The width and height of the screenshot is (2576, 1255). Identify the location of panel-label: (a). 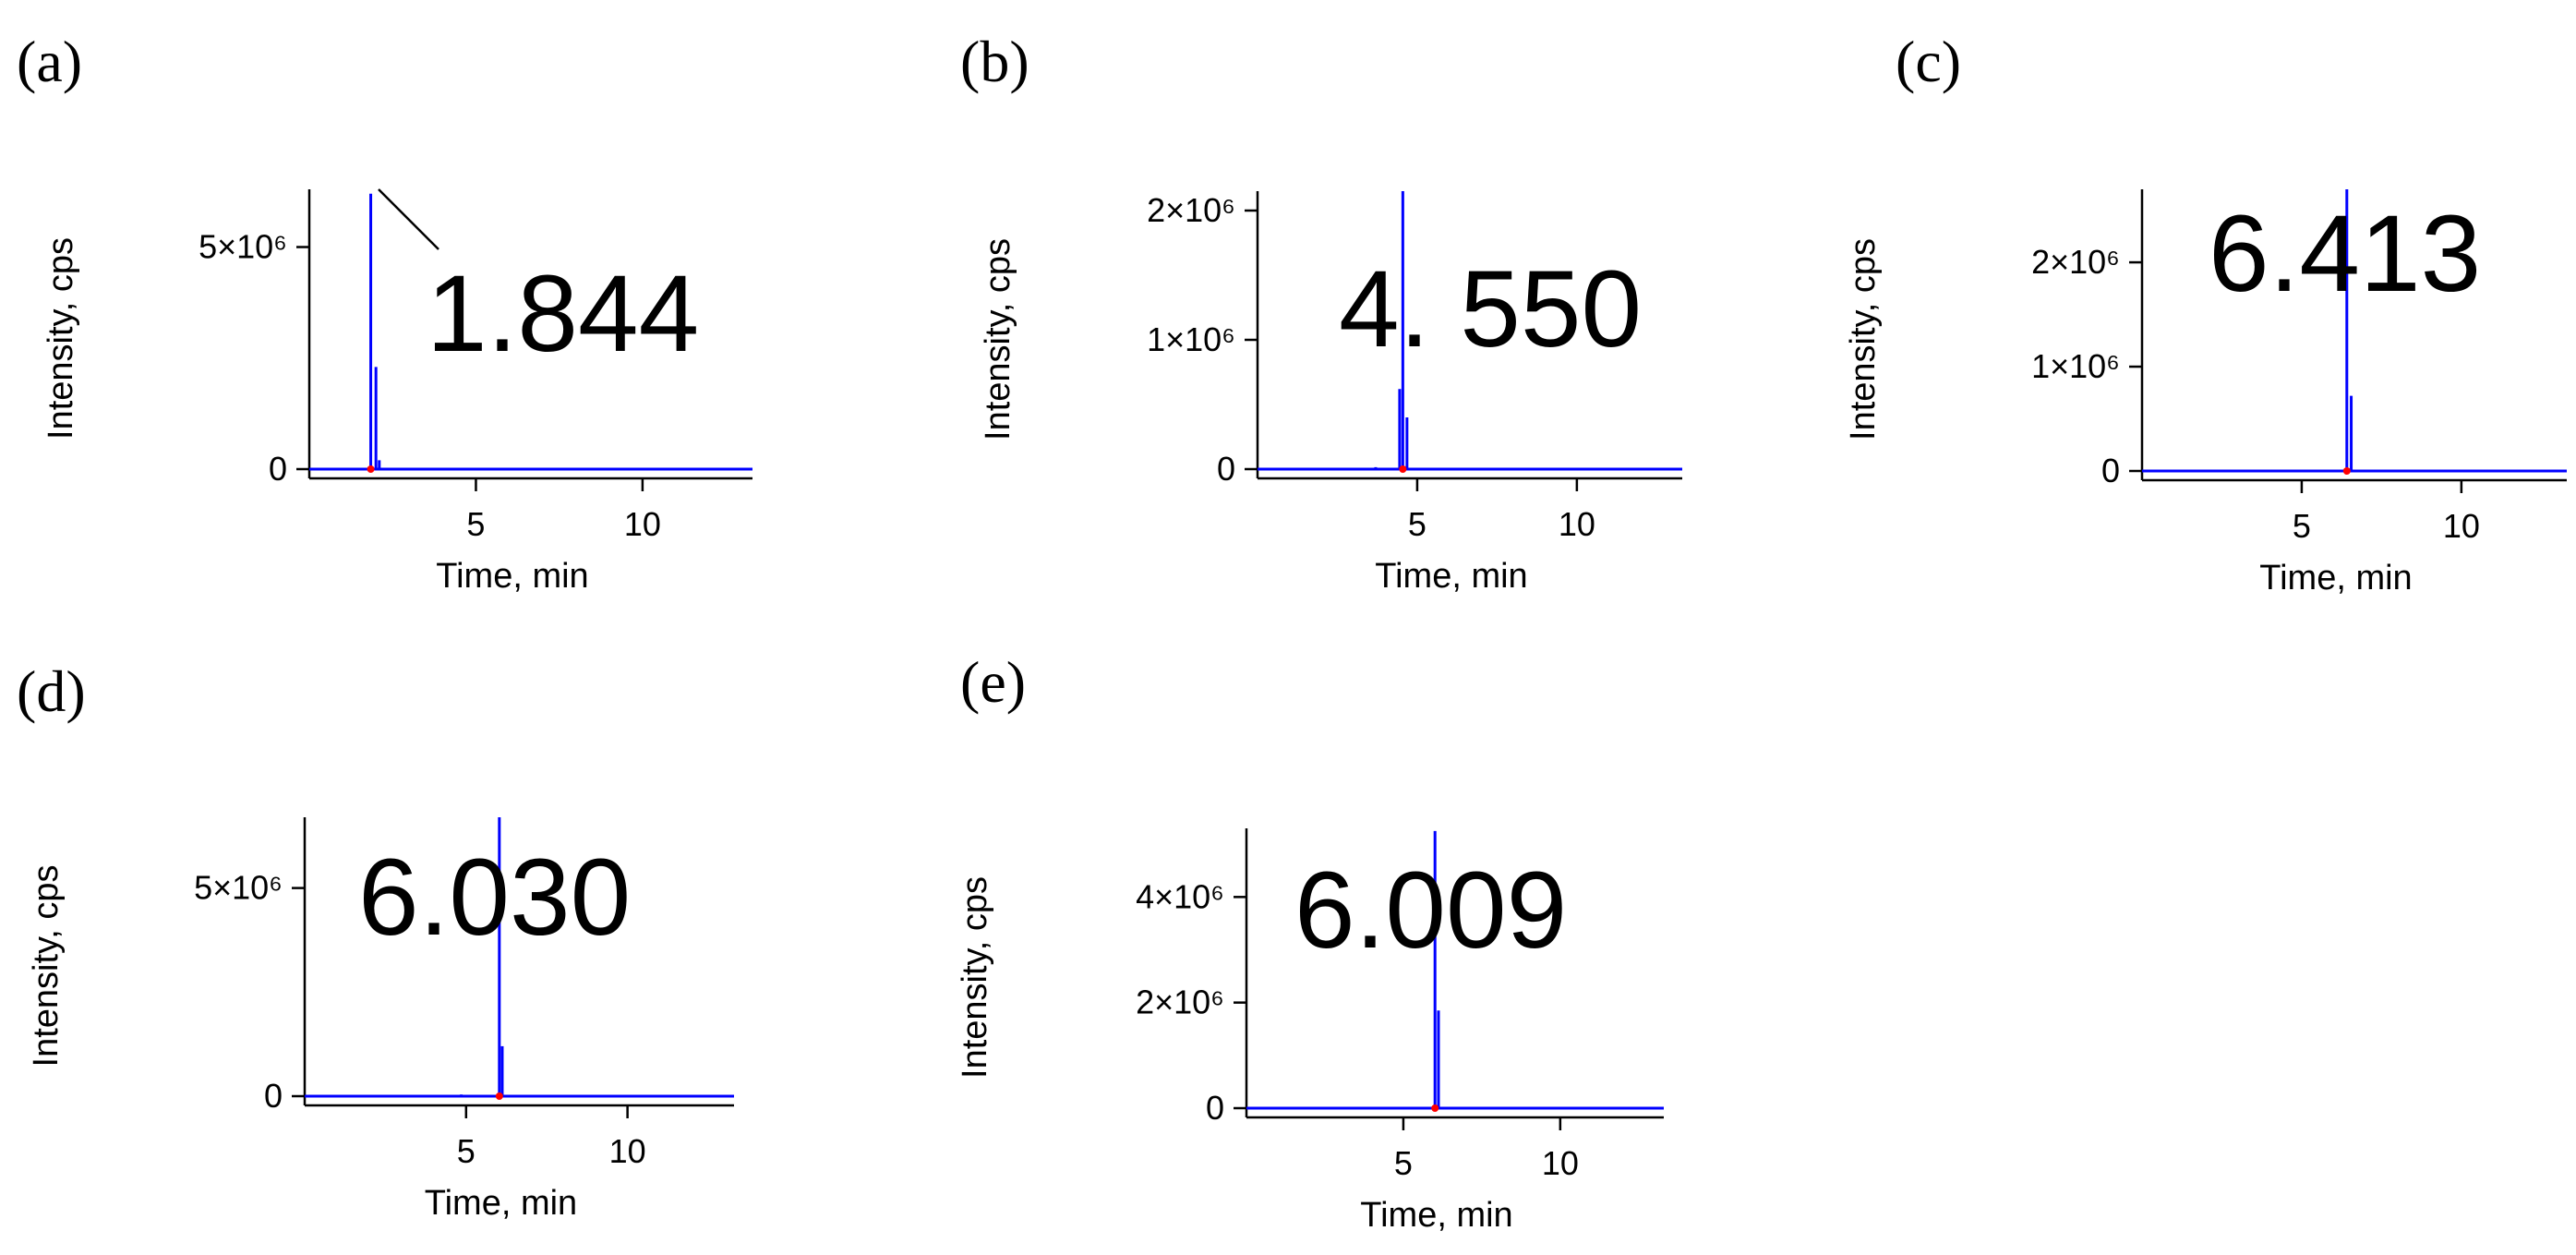
(49, 61).